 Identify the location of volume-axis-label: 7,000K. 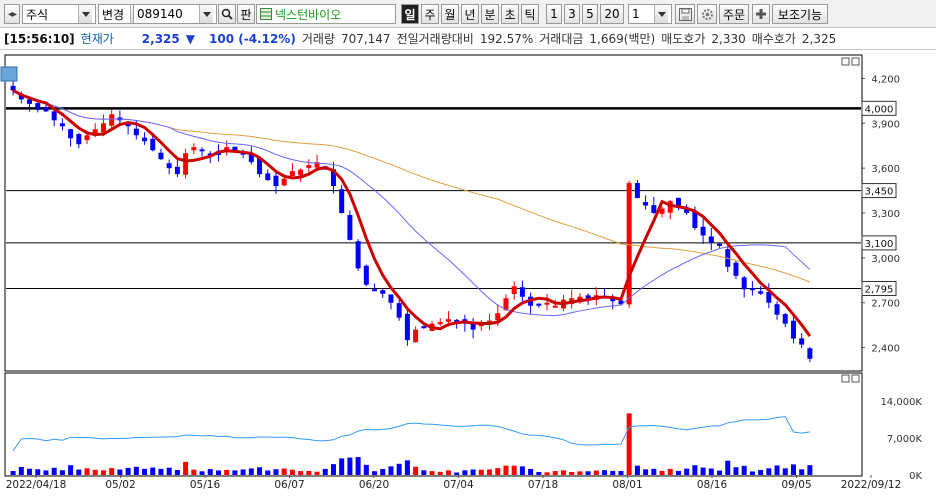
(905, 439).